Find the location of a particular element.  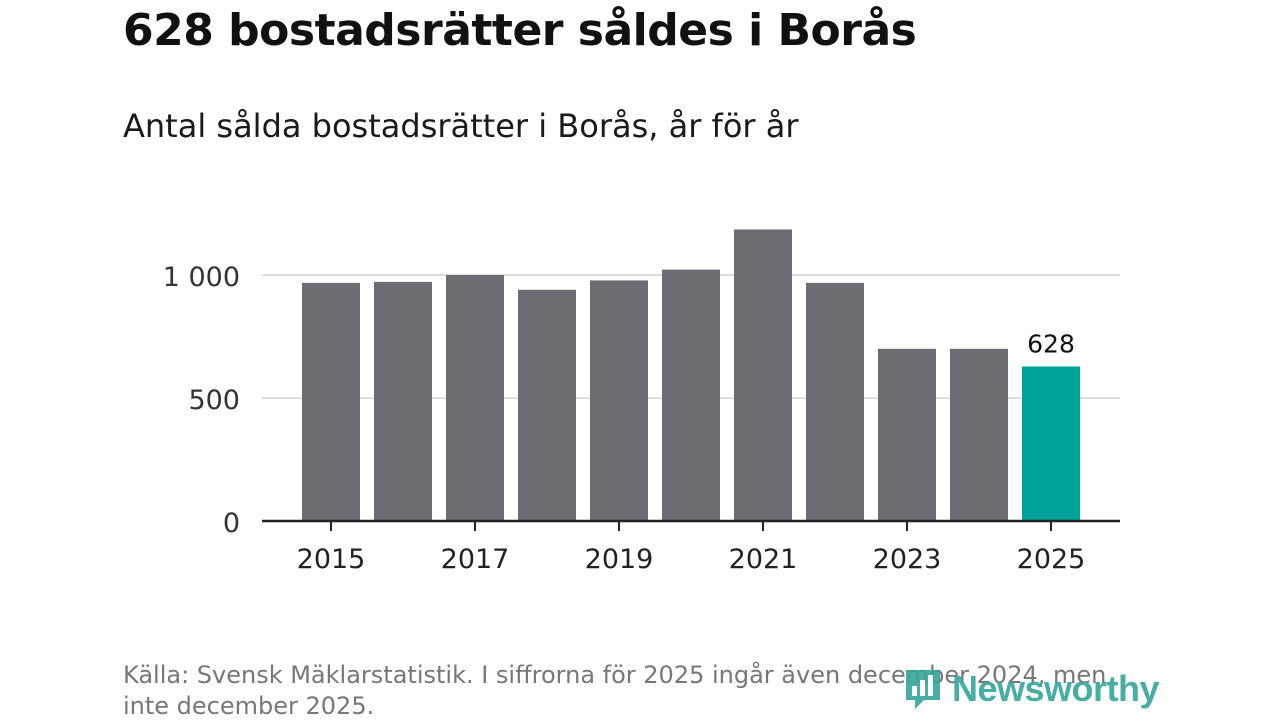

x-tick-label: 2023 is located at coordinates (907, 559).